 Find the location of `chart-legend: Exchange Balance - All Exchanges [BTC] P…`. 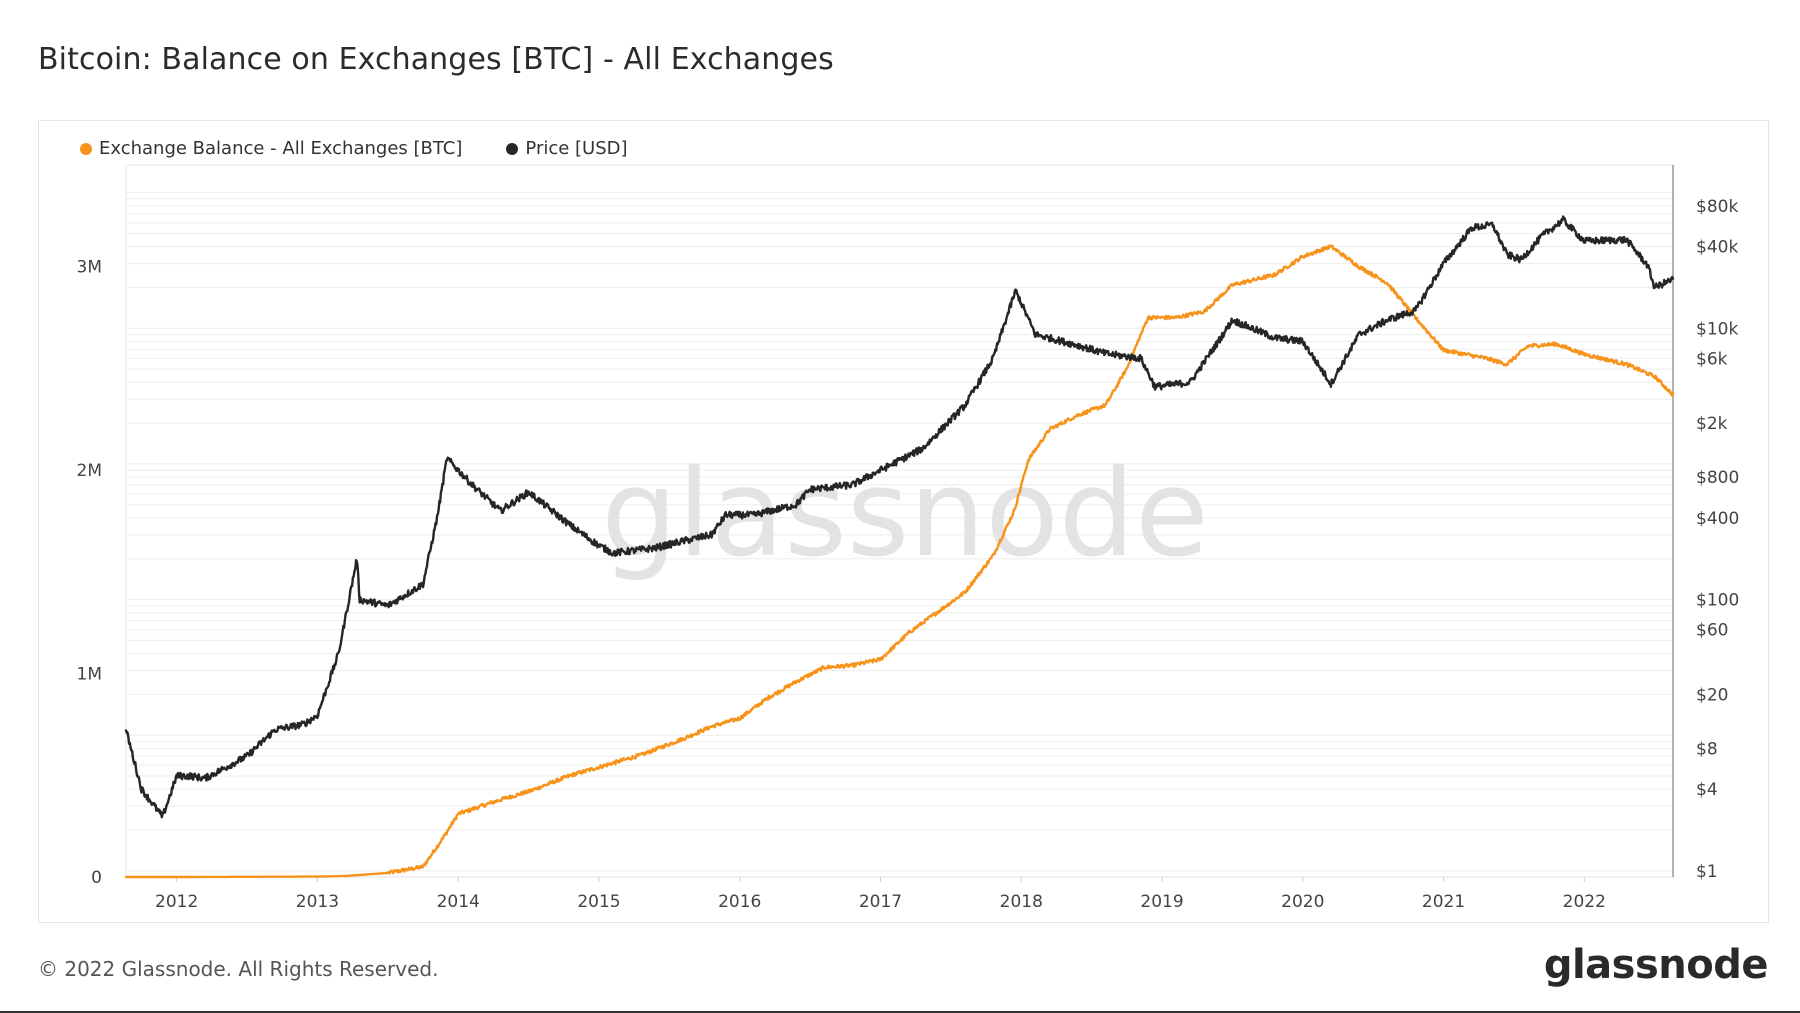

chart-legend: Exchange Balance - All Exchanges [BTC] P… is located at coordinates (354, 148).